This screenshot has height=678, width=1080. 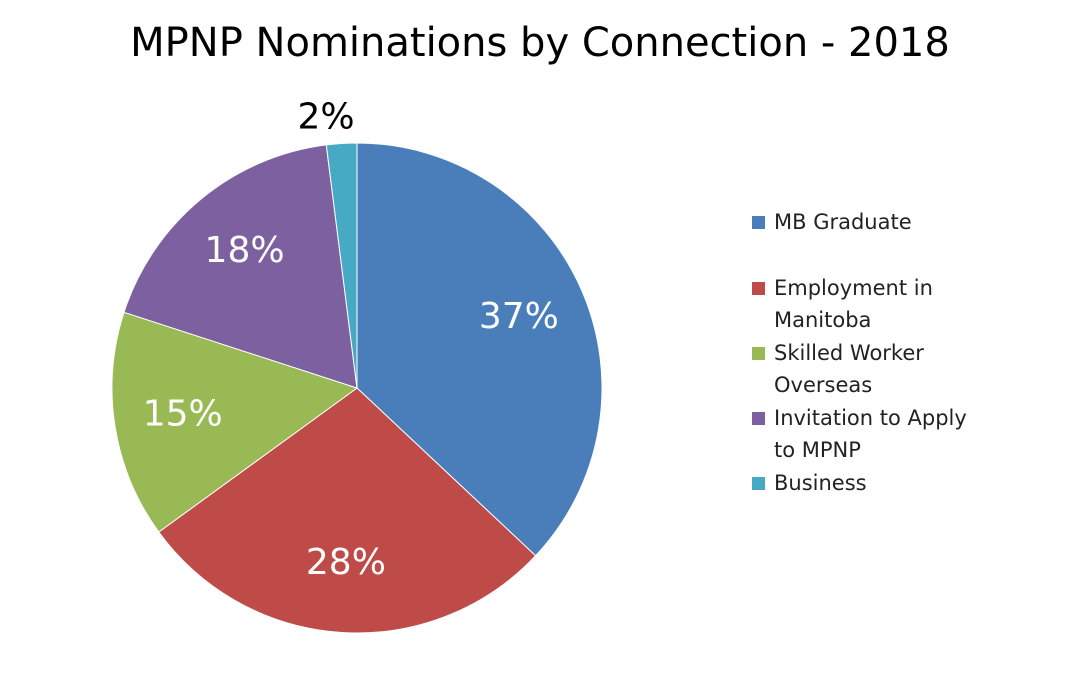 I want to click on legend-label: Invitation to Apply to MPNP, so click(x=870, y=434).